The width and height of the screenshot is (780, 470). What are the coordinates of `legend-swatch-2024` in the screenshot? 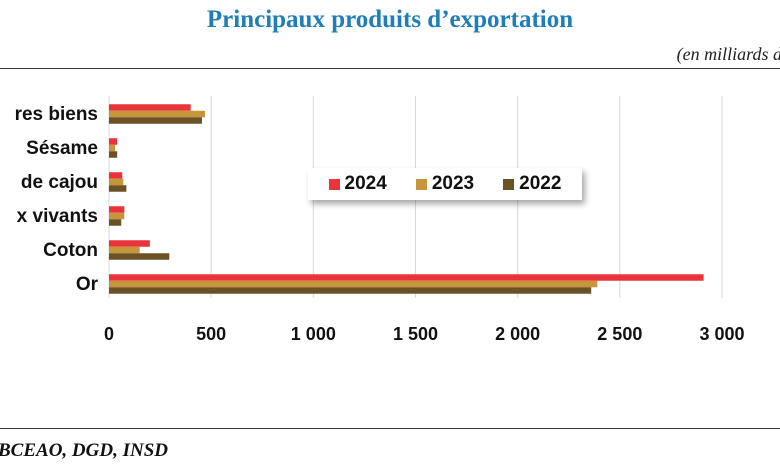 It's located at (334, 184).